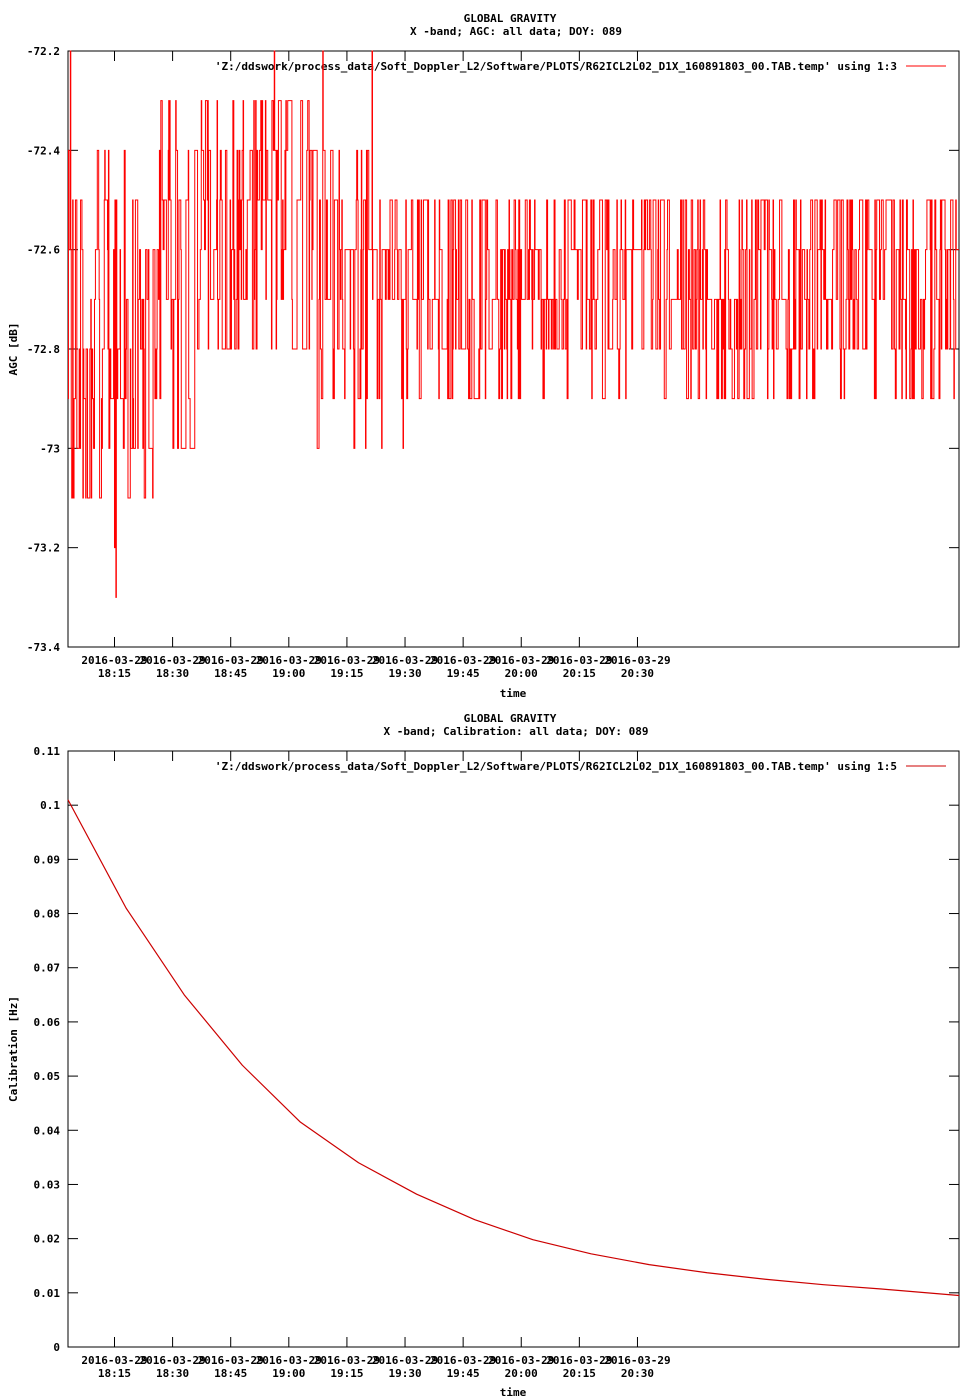 The height and width of the screenshot is (1400, 980). Describe the element at coordinates (516, 31) in the screenshot. I see `agc-chart-subtitle: X -band; AGC: all data; DOY: 089` at that location.